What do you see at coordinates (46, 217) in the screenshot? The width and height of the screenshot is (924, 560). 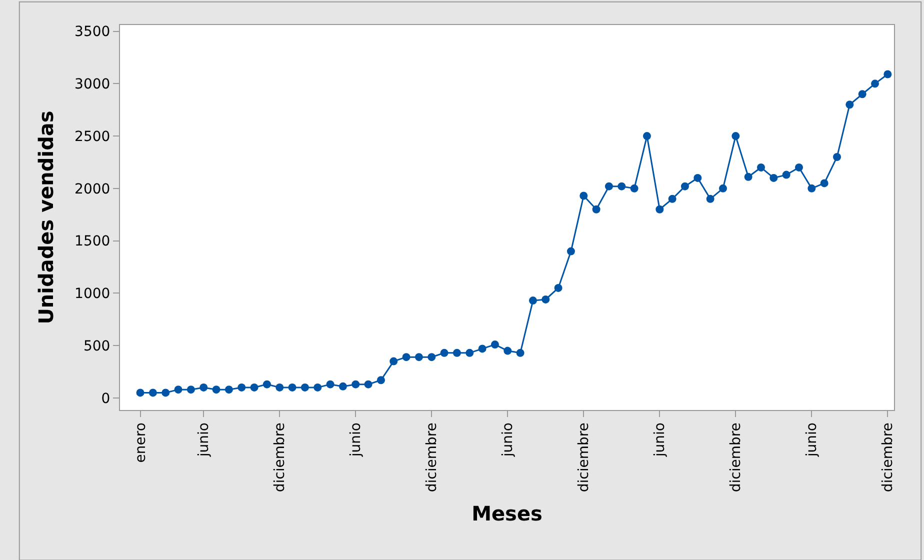 I see `y-axis-title: Unidades vendidas` at bounding box center [46, 217].